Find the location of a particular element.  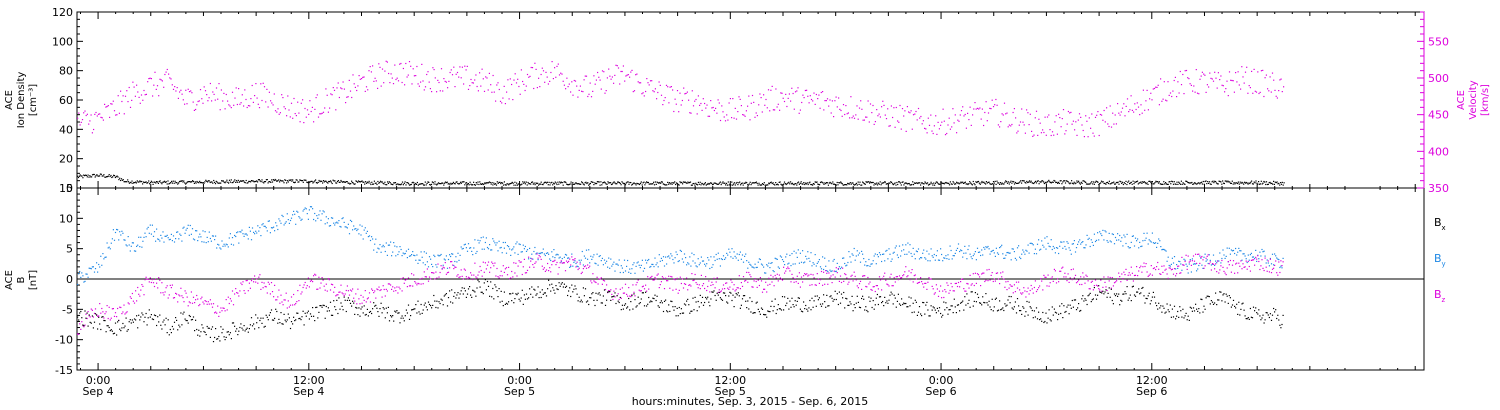

bfield-tick-label: 15 is located at coordinates (66, 188).